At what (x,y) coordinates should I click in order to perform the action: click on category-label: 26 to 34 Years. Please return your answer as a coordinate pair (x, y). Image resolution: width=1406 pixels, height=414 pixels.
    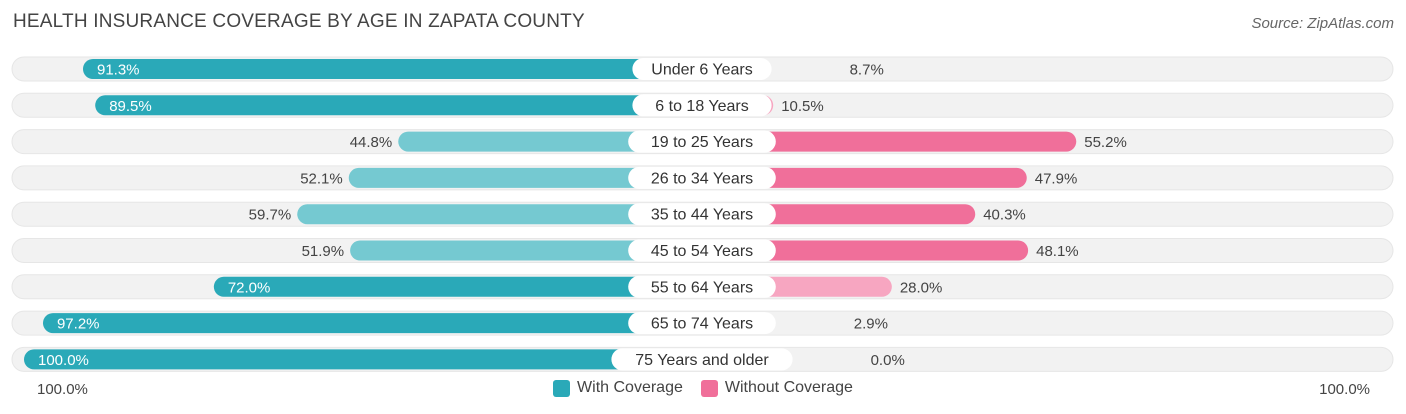
    Looking at the image, I should click on (702, 178).